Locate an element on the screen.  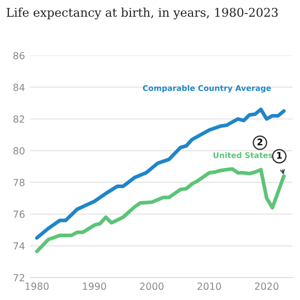
y-tick-label: 76 is located at coordinates (19, 214).